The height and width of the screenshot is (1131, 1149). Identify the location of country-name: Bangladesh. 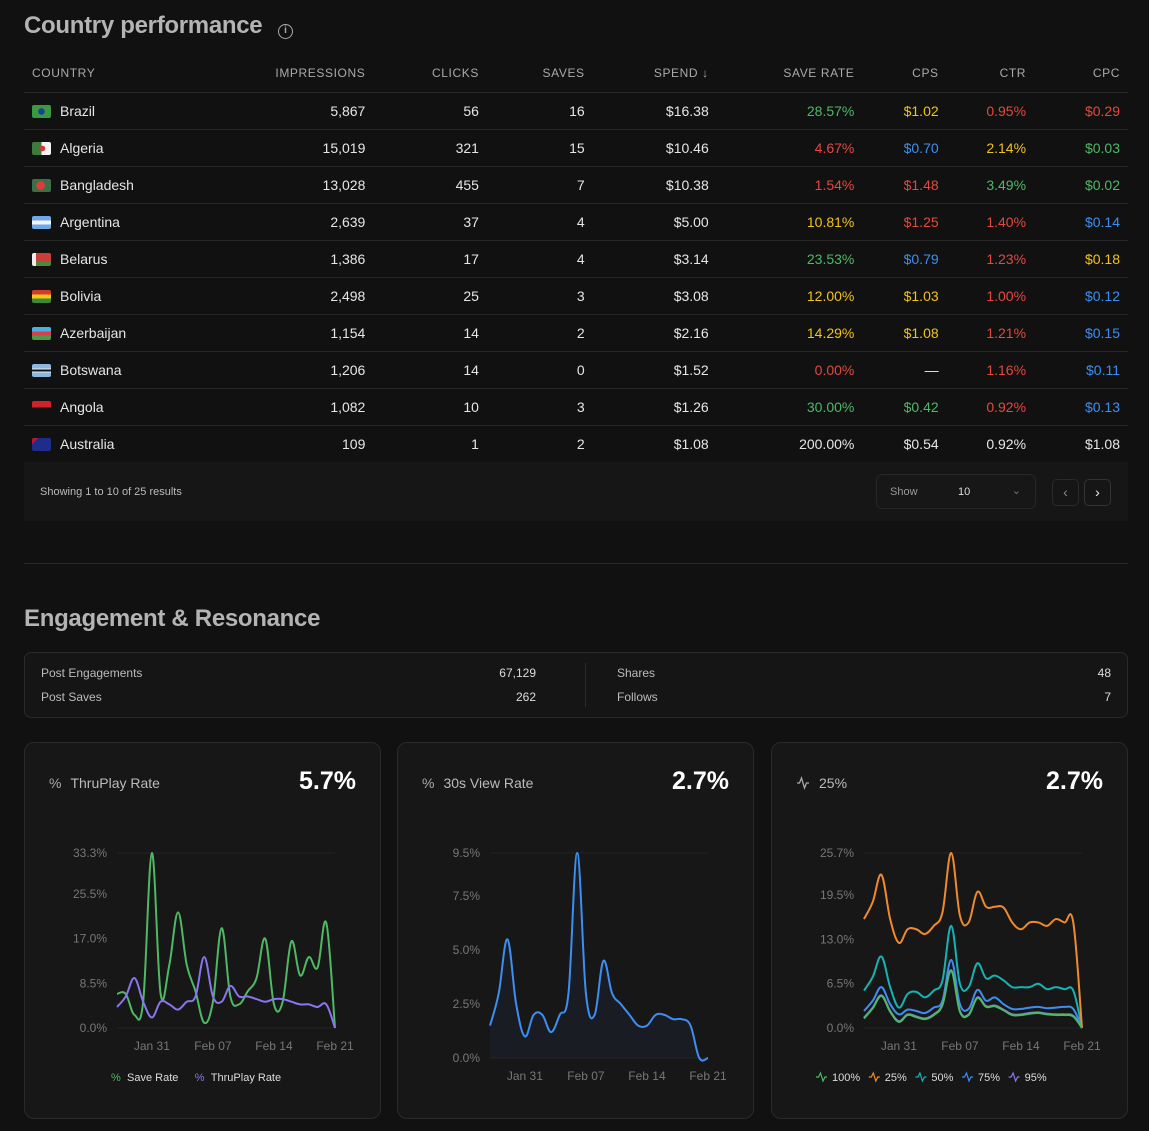
(97, 184).